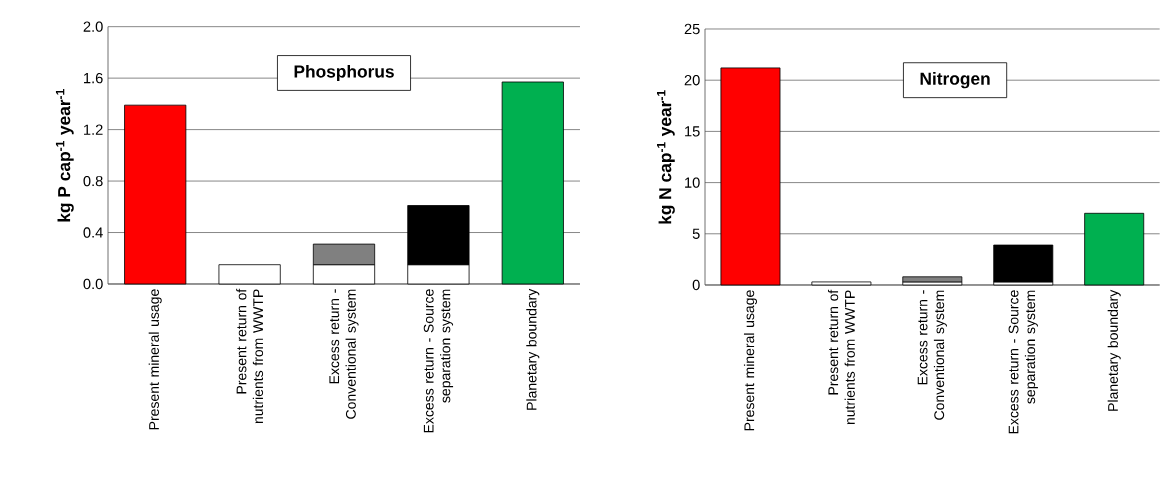 The width and height of the screenshot is (1165, 492). Describe the element at coordinates (93, 129) in the screenshot. I see `y-tick-label: 1.2` at that location.